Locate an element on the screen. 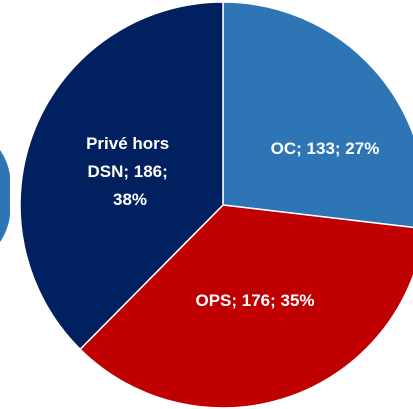 The width and height of the screenshot is (413, 409). neighbor-chart-edge is located at coordinates (5, 196).